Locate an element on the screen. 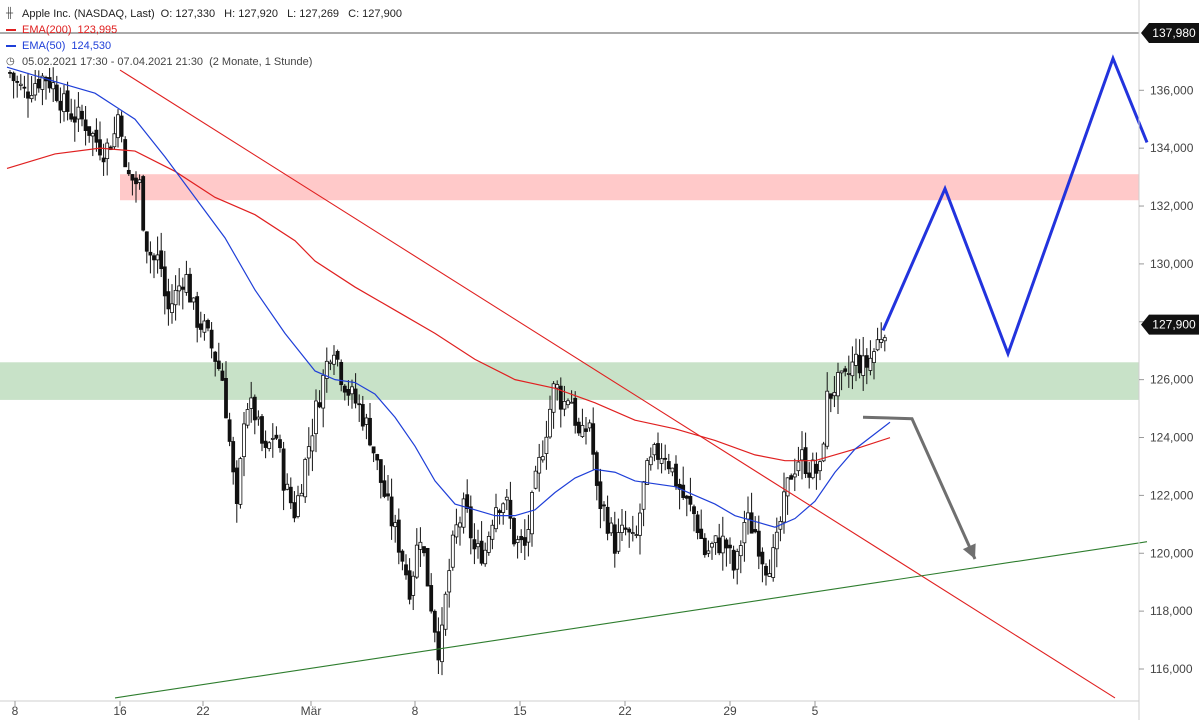  x-axis: 8 16 22 Mär 8 15 22 29 5 is located at coordinates (569, 709).